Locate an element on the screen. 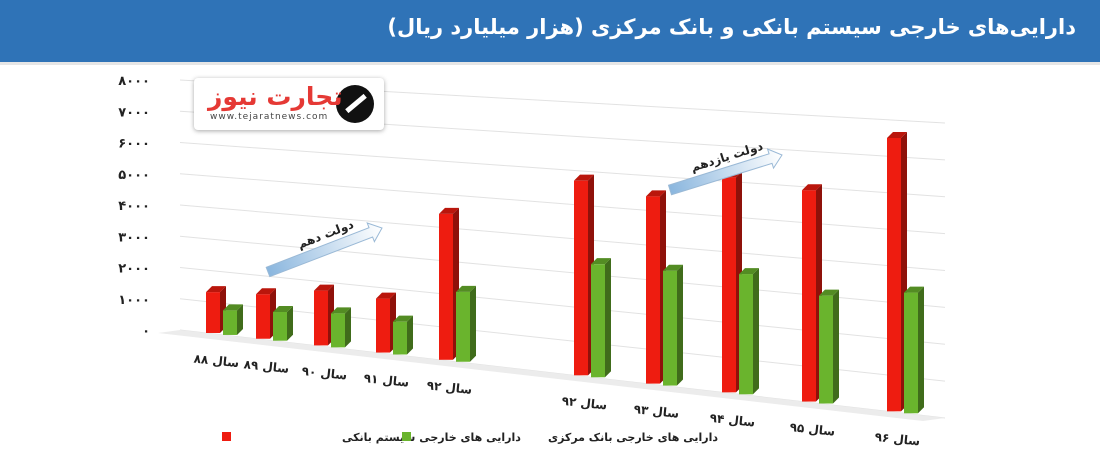 The width and height of the screenshot is (1100, 461). logo-icon is located at coordinates (355, 104).